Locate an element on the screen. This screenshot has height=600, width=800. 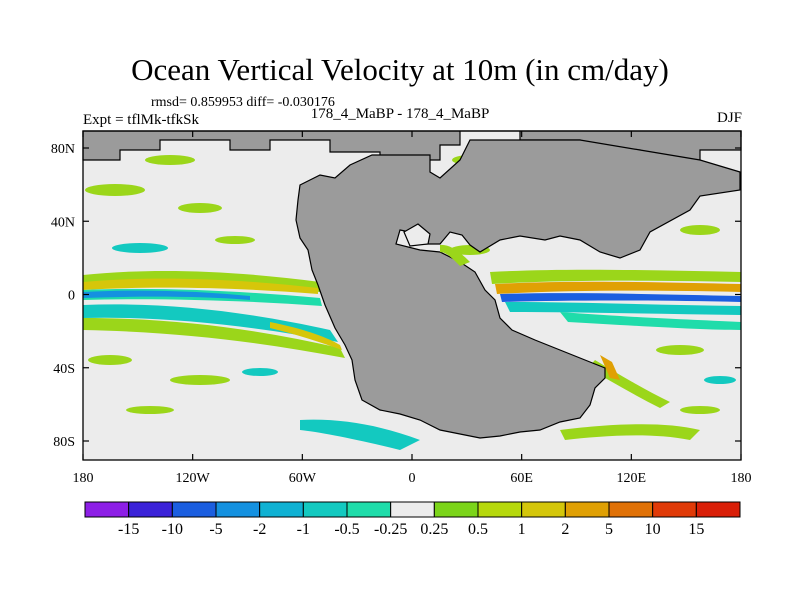
y-tick-label: 0 is located at coordinates (71, 296).